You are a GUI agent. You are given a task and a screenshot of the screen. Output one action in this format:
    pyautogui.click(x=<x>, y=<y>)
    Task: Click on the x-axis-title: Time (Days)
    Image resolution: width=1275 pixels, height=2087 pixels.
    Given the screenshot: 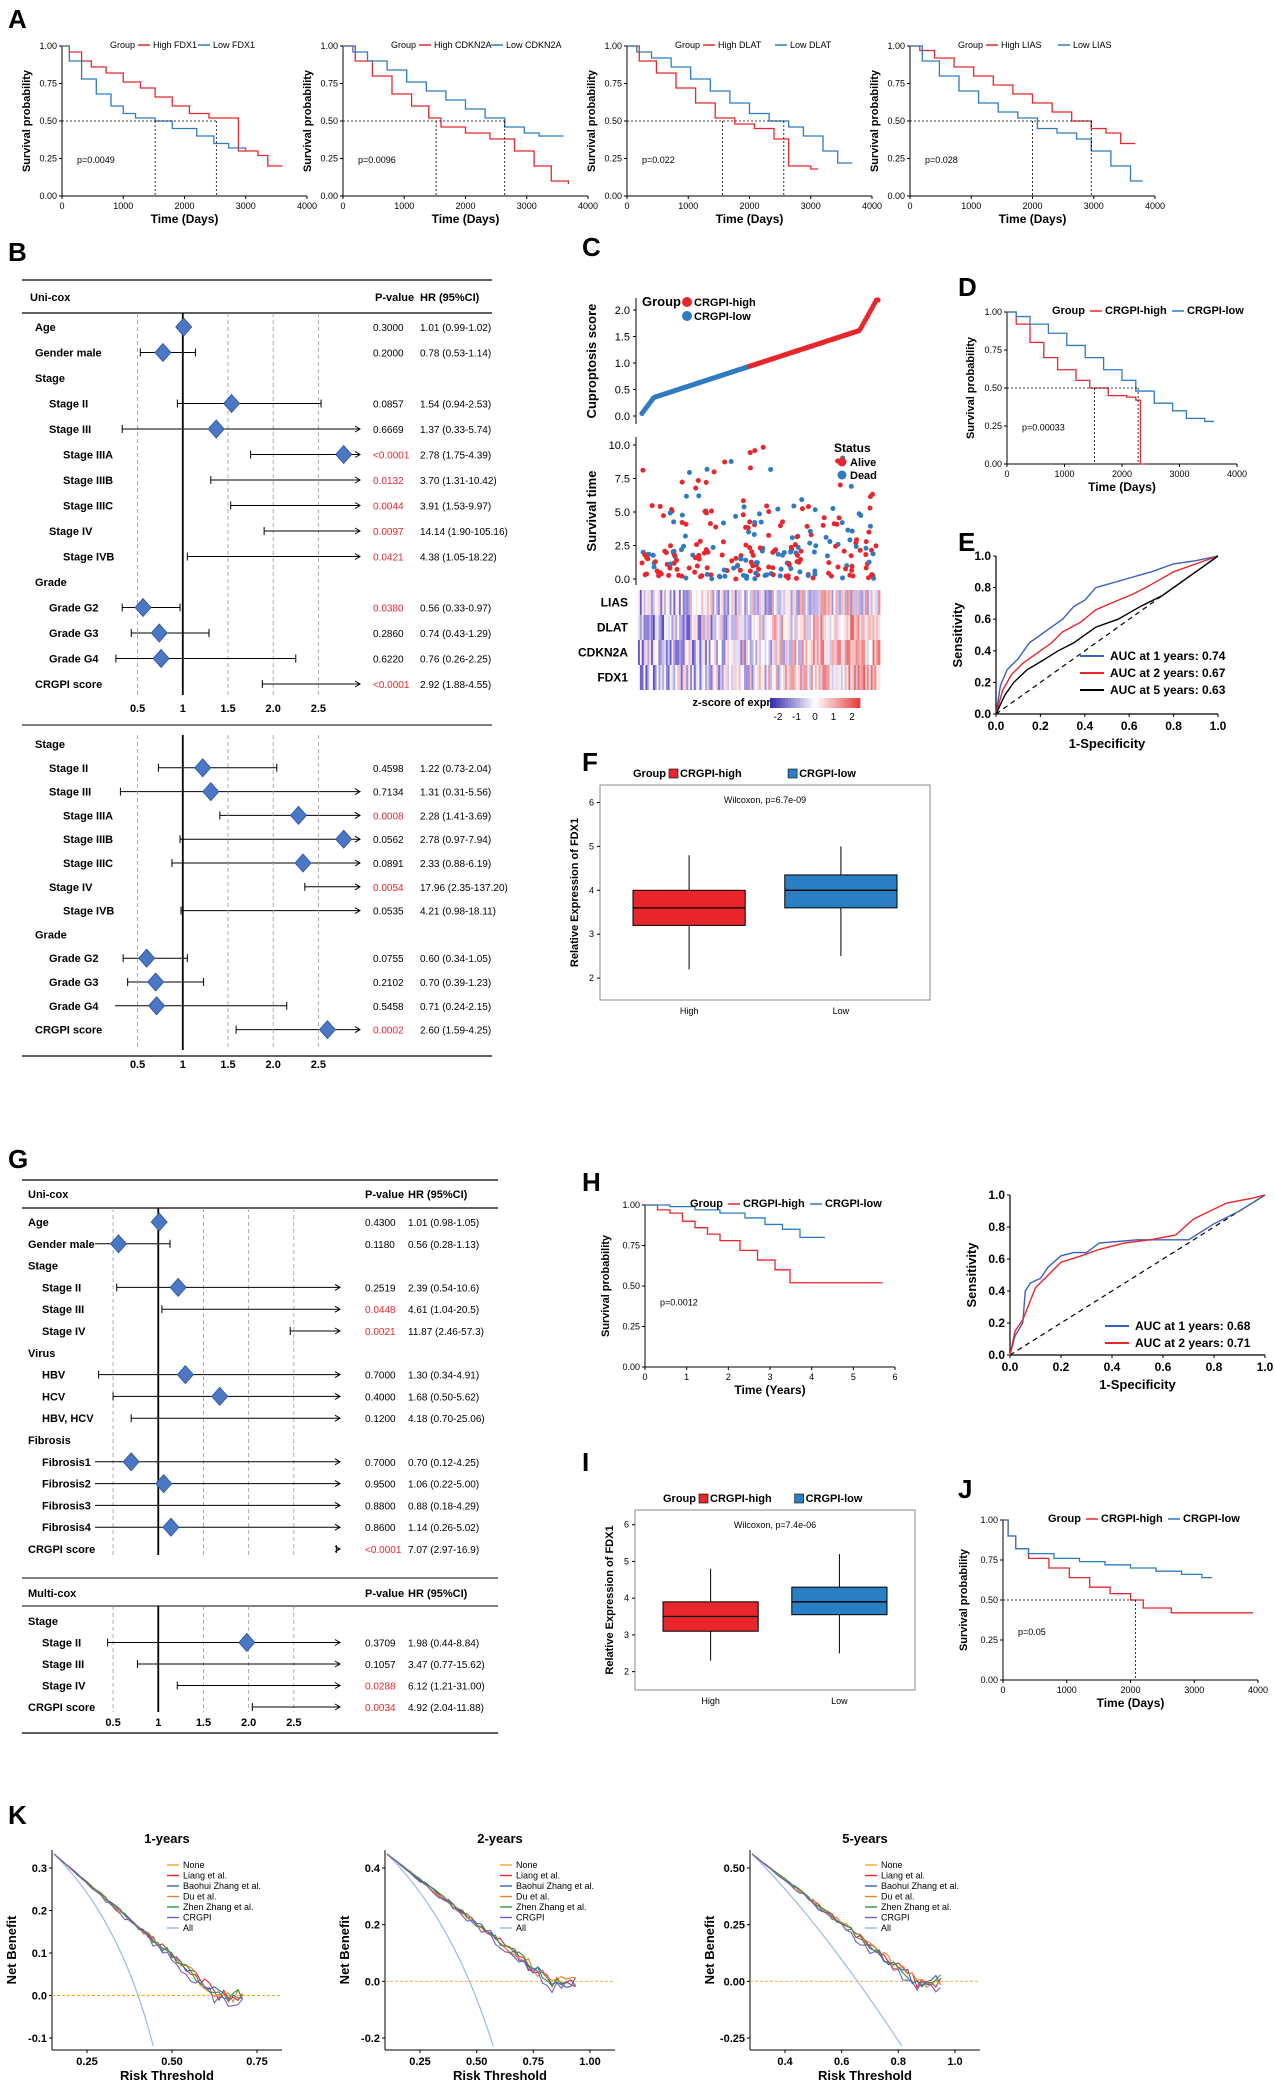 What is the action you would take?
    pyautogui.click(x=750, y=219)
    